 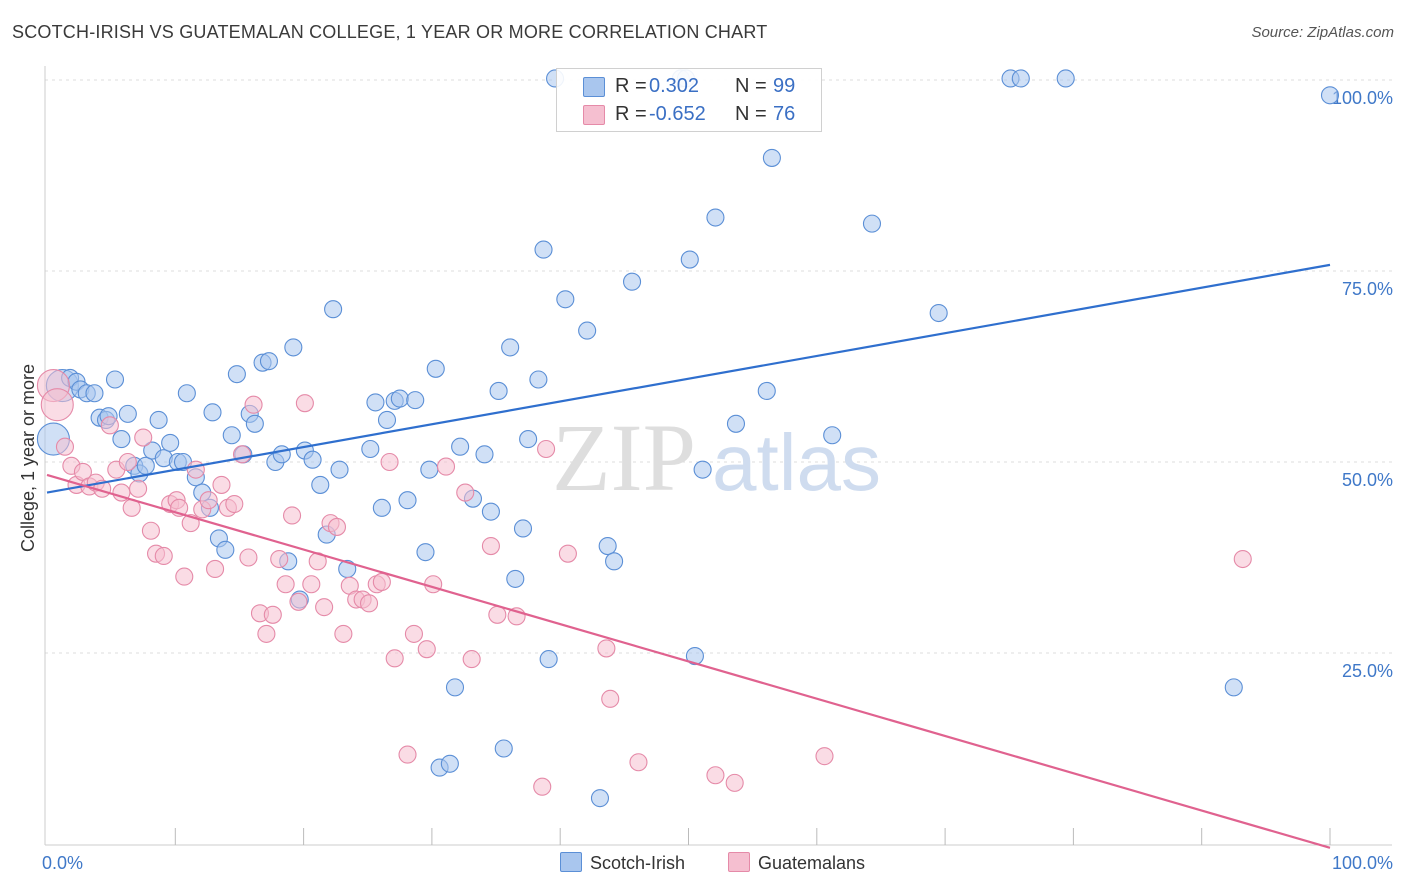 What do you see at coordinates (1367, 289) in the screenshot?
I see `y-tick-label: 75.0%` at bounding box center [1367, 289].